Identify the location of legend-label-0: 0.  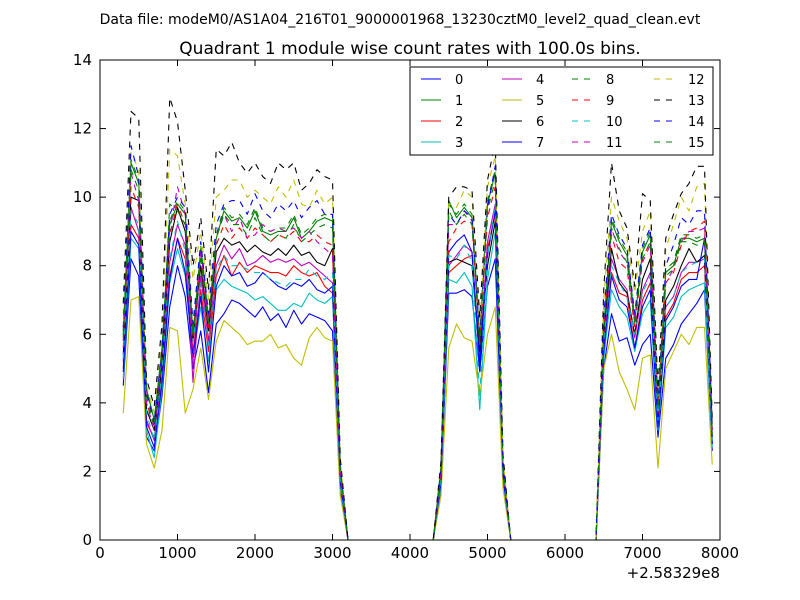
(459, 80).